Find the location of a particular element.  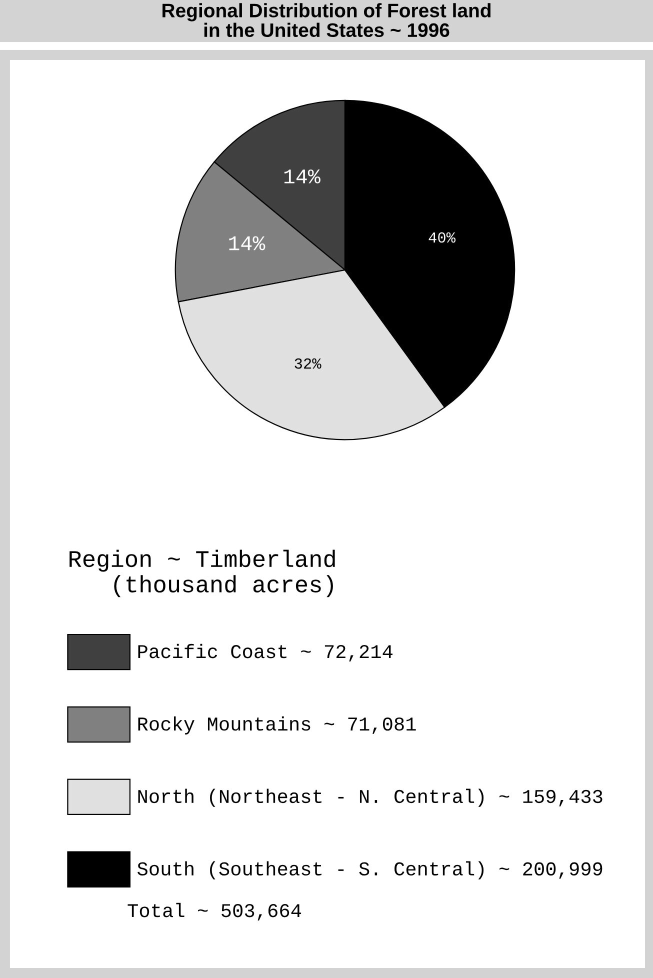

legend-label: Rocky Mountains ~ 71,081 is located at coordinates (277, 725).